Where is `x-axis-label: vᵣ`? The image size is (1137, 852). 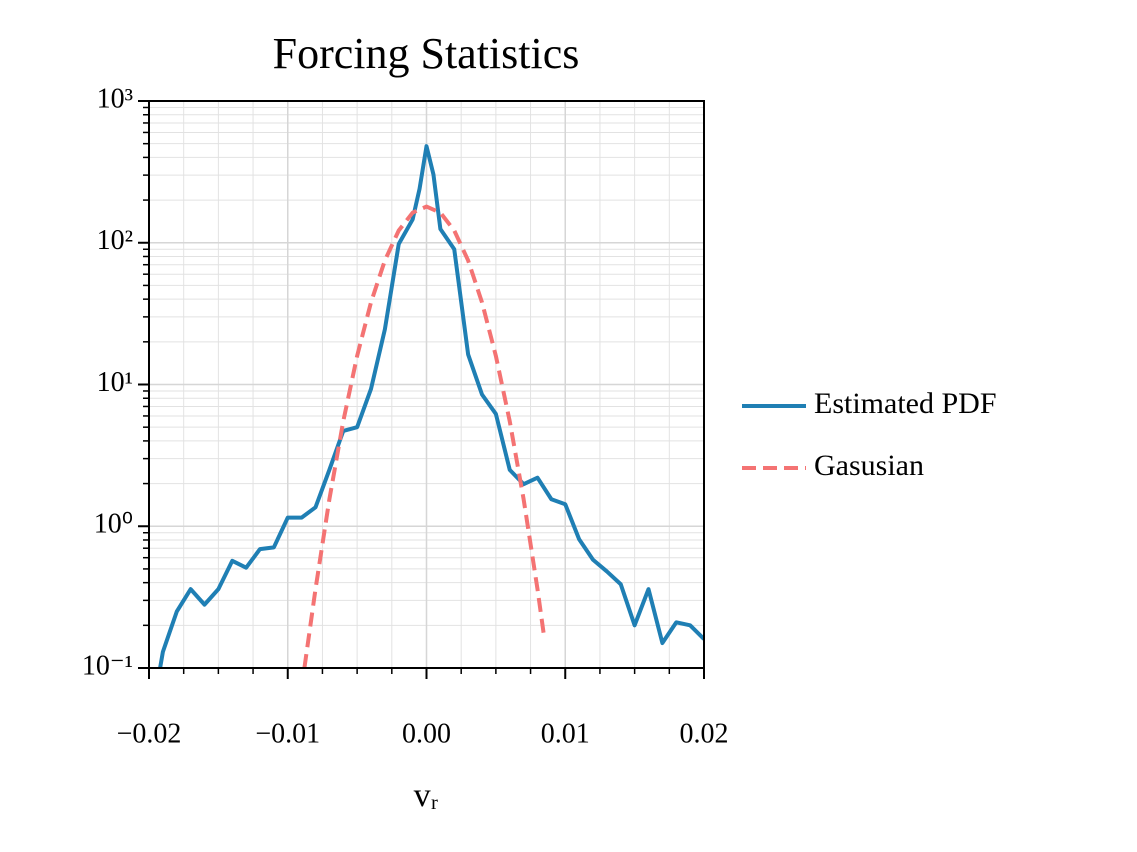 x-axis-label: vᵣ is located at coordinates (426, 795).